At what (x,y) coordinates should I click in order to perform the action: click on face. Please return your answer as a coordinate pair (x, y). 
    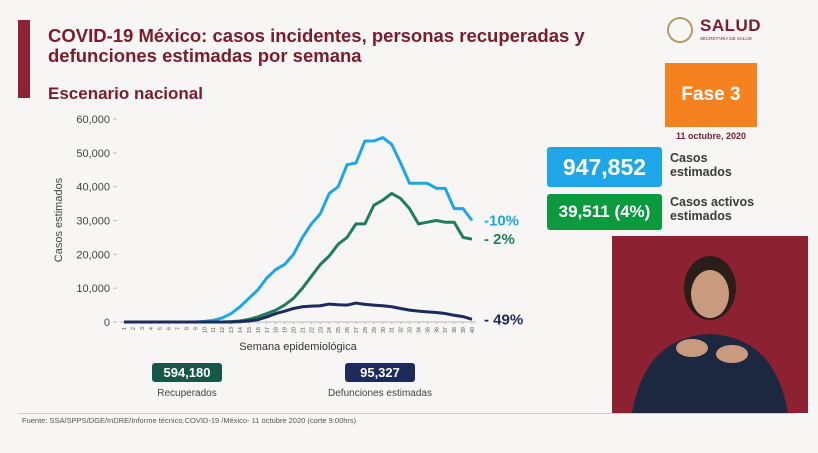
    Looking at the image, I should click on (710, 294).